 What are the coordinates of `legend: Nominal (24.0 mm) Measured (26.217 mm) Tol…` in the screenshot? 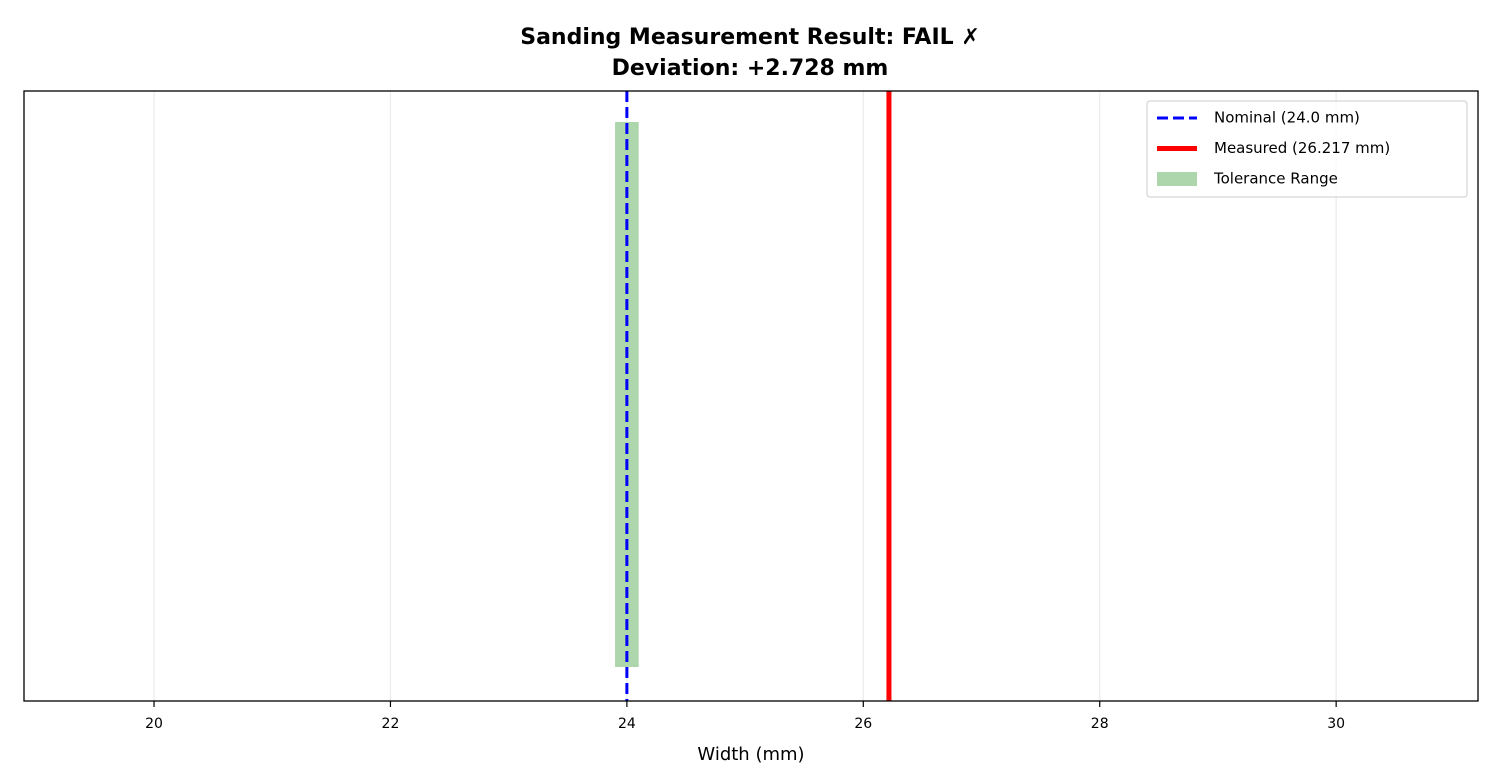 It's located at (1307, 149).